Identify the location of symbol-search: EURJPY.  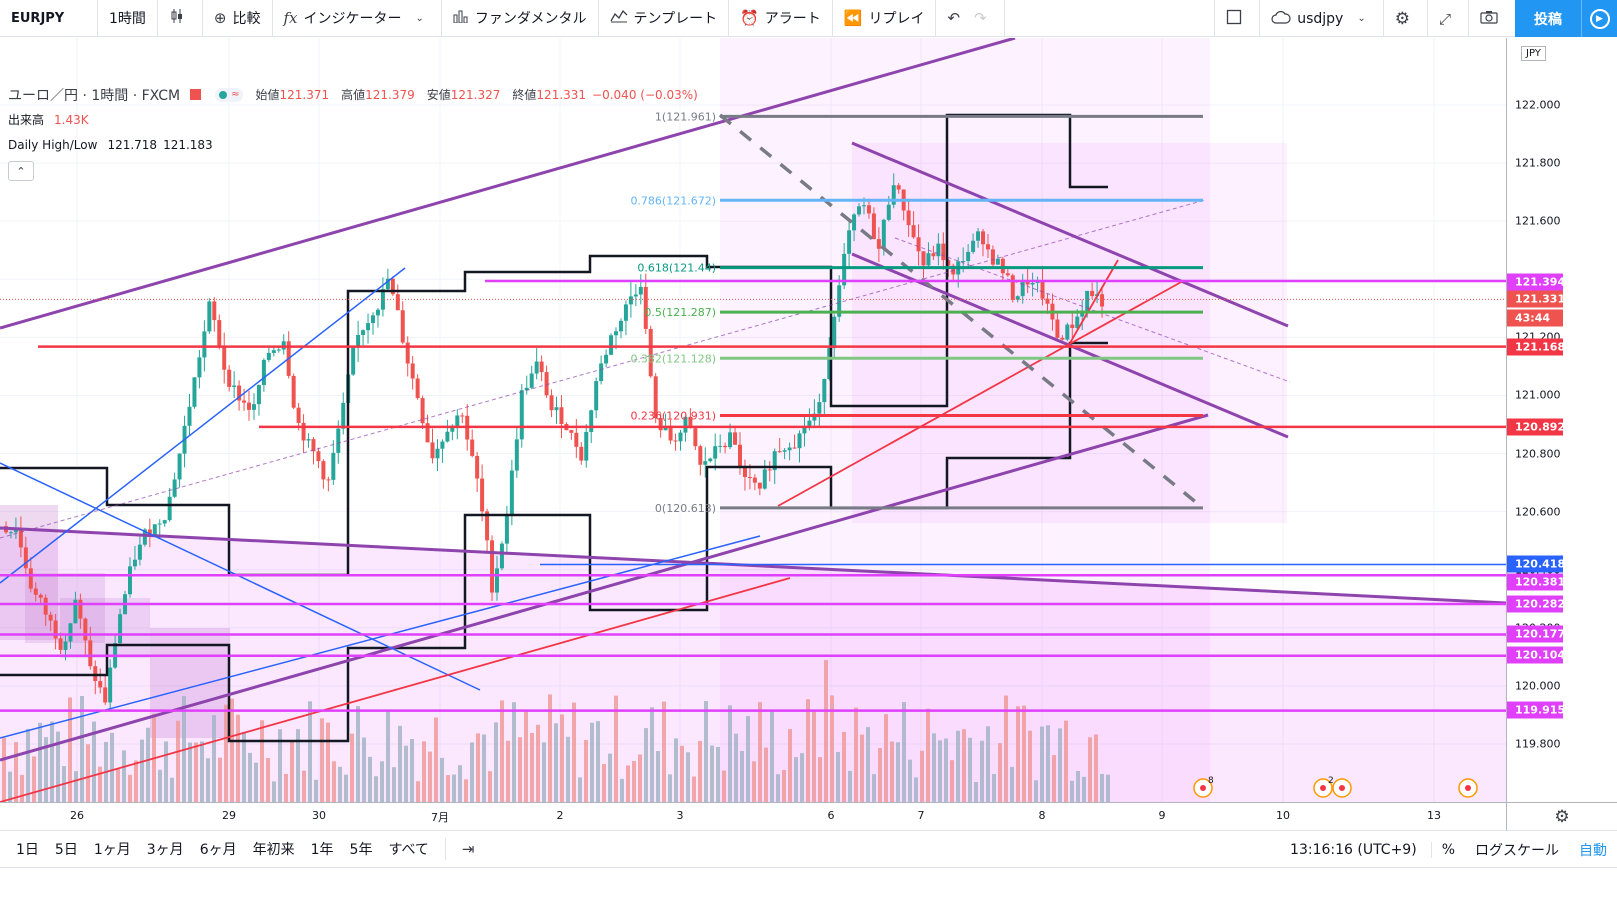
(49, 18).